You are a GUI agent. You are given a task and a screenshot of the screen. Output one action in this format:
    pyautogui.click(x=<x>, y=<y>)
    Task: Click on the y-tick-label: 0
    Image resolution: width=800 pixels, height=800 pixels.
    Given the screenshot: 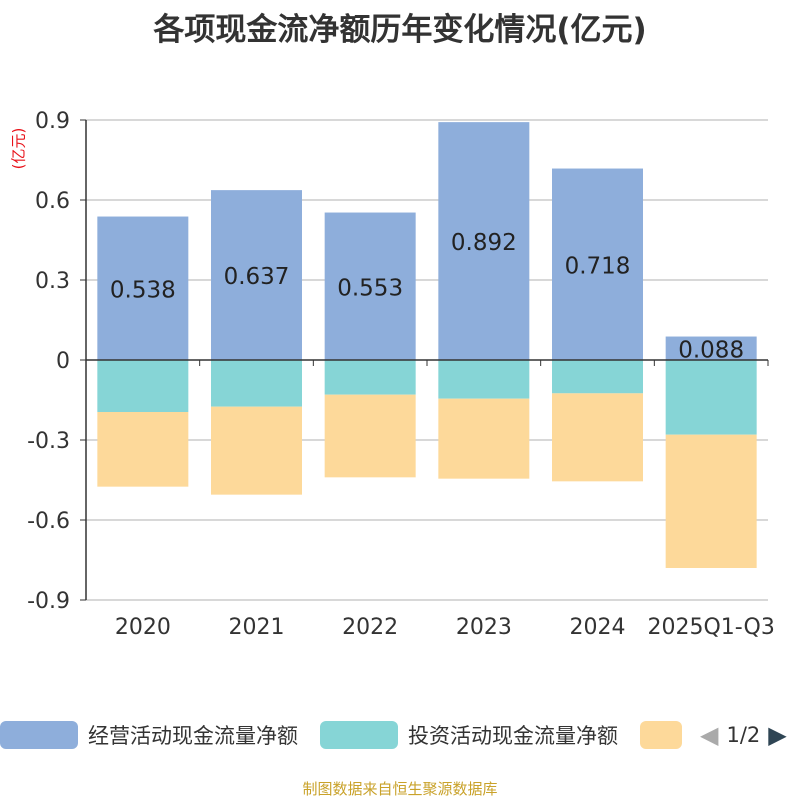 What is the action you would take?
    pyautogui.click(x=63, y=361)
    